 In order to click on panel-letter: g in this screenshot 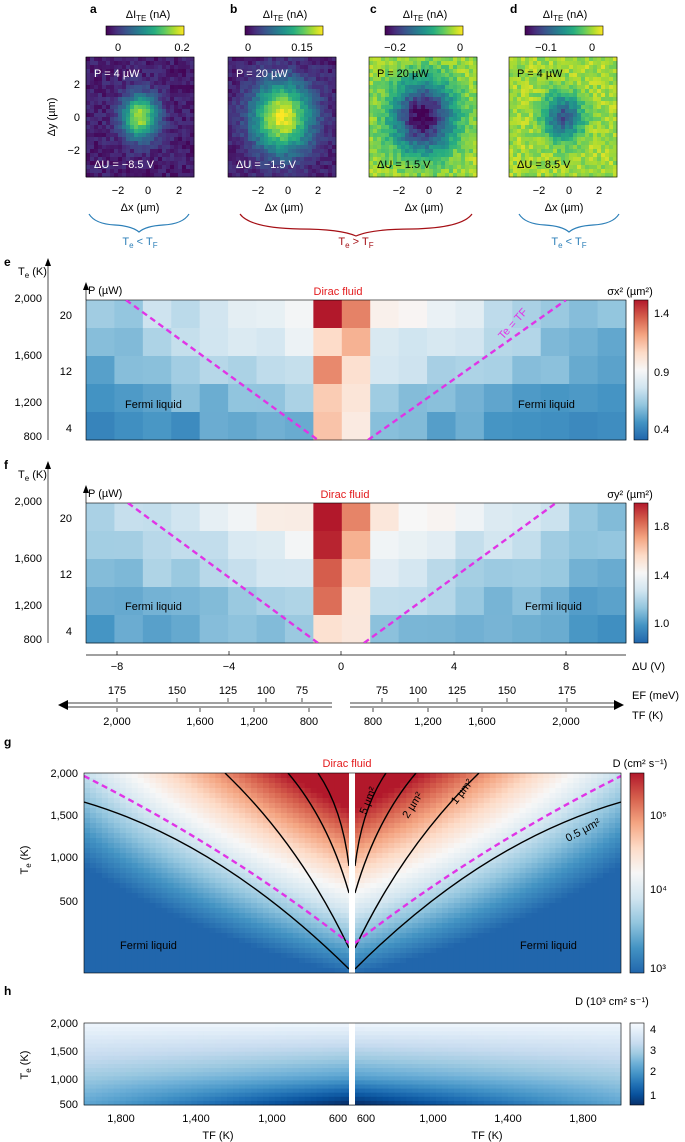, I will do `click(7, 742)`.